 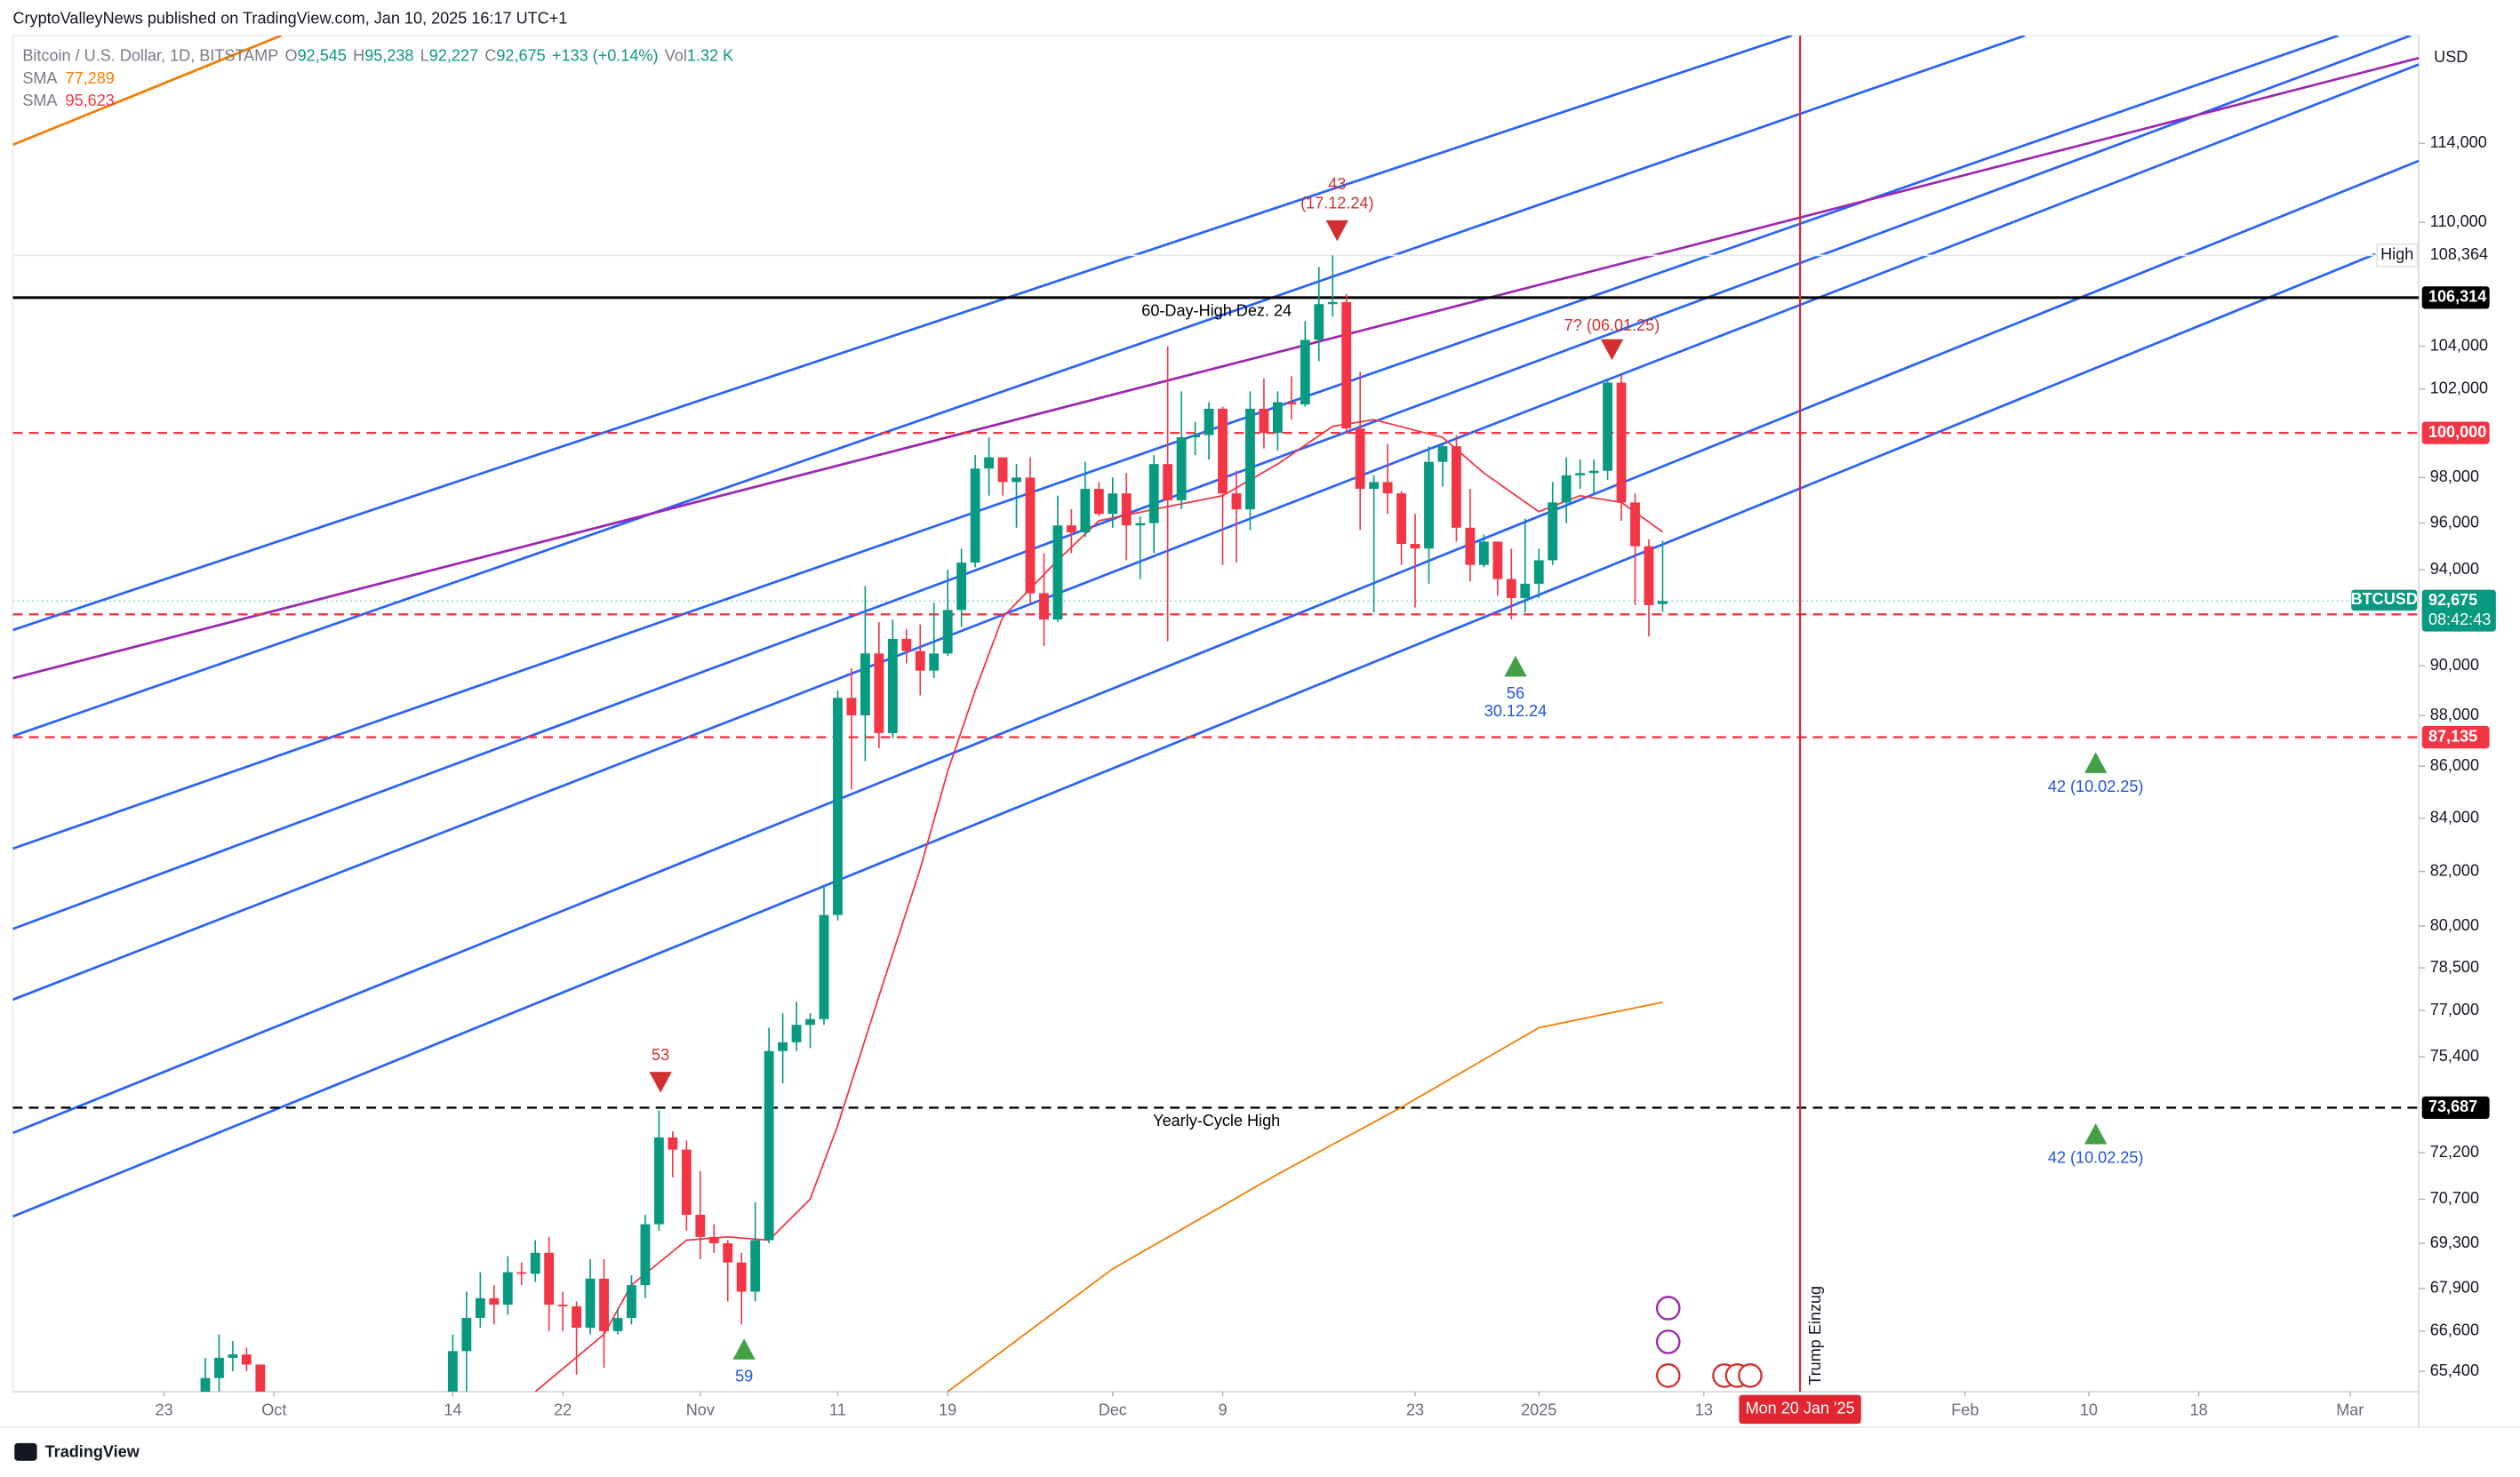 What do you see at coordinates (2451, 57) in the screenshot?
I see `currency: USD` at bounding box center [2451, 57].